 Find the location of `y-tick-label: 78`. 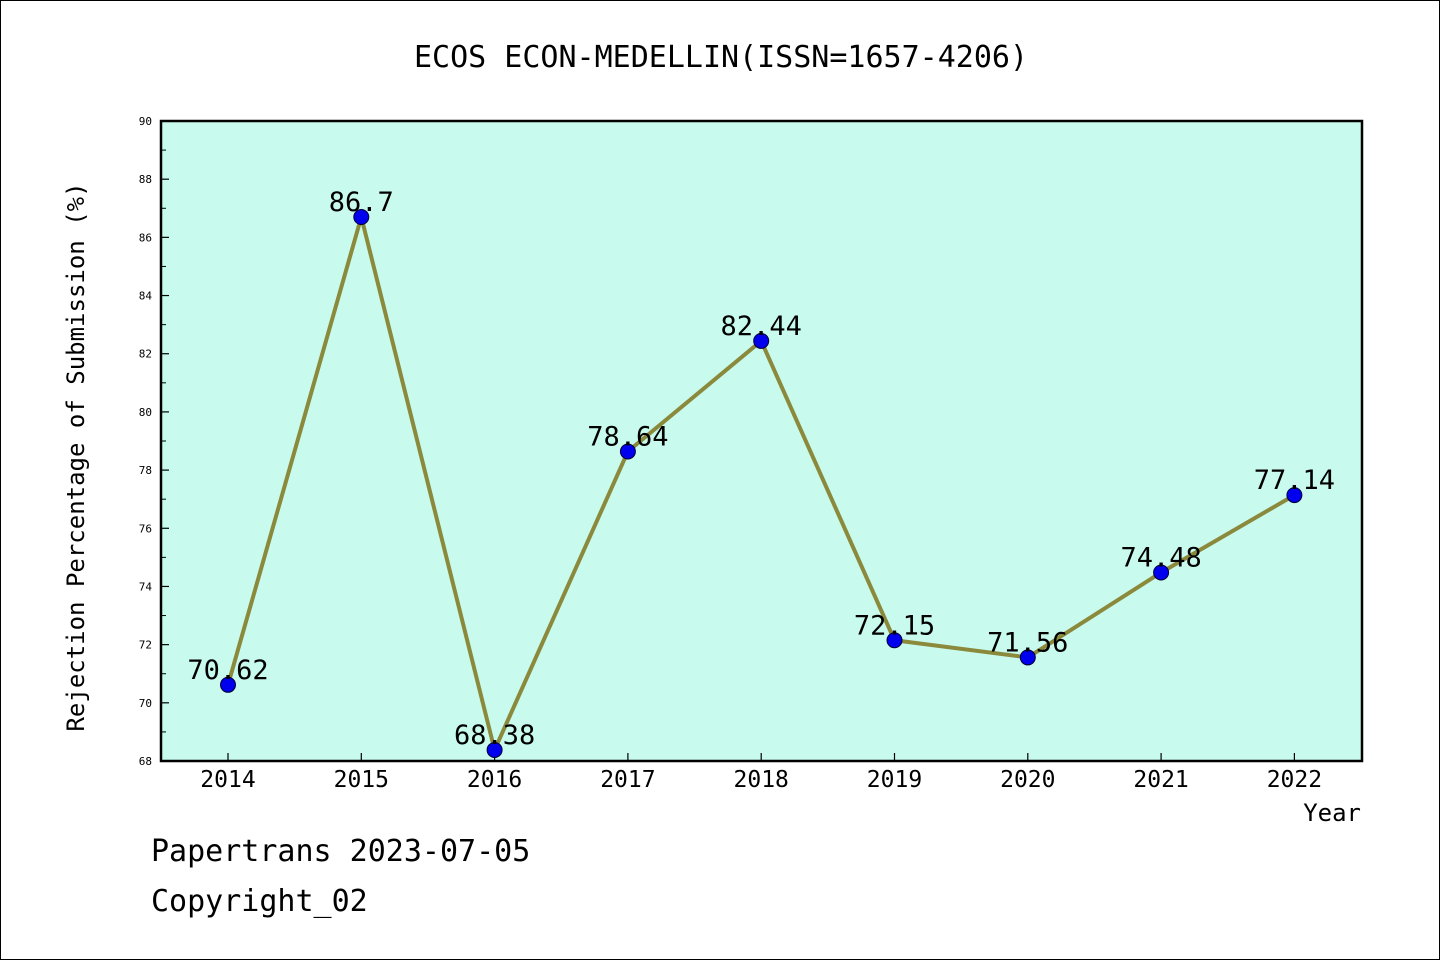

y-tick-label: 78 is located at coordinates (145, 470).